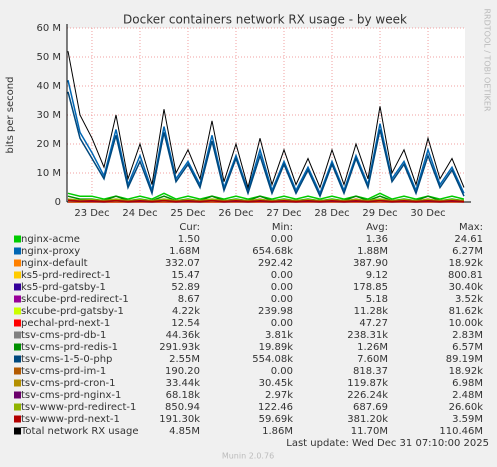  I want to click on legend-value: 2.83M, so click(467, 335).